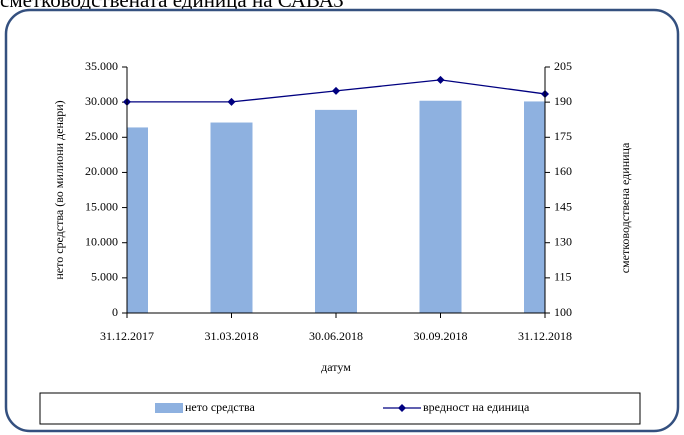 The image size is (684, 435). What do you see at coordinates (625, 207) in the screenshot?
I see `y2-axis-label: сметководствена единица` at bounding box center [625, 207].